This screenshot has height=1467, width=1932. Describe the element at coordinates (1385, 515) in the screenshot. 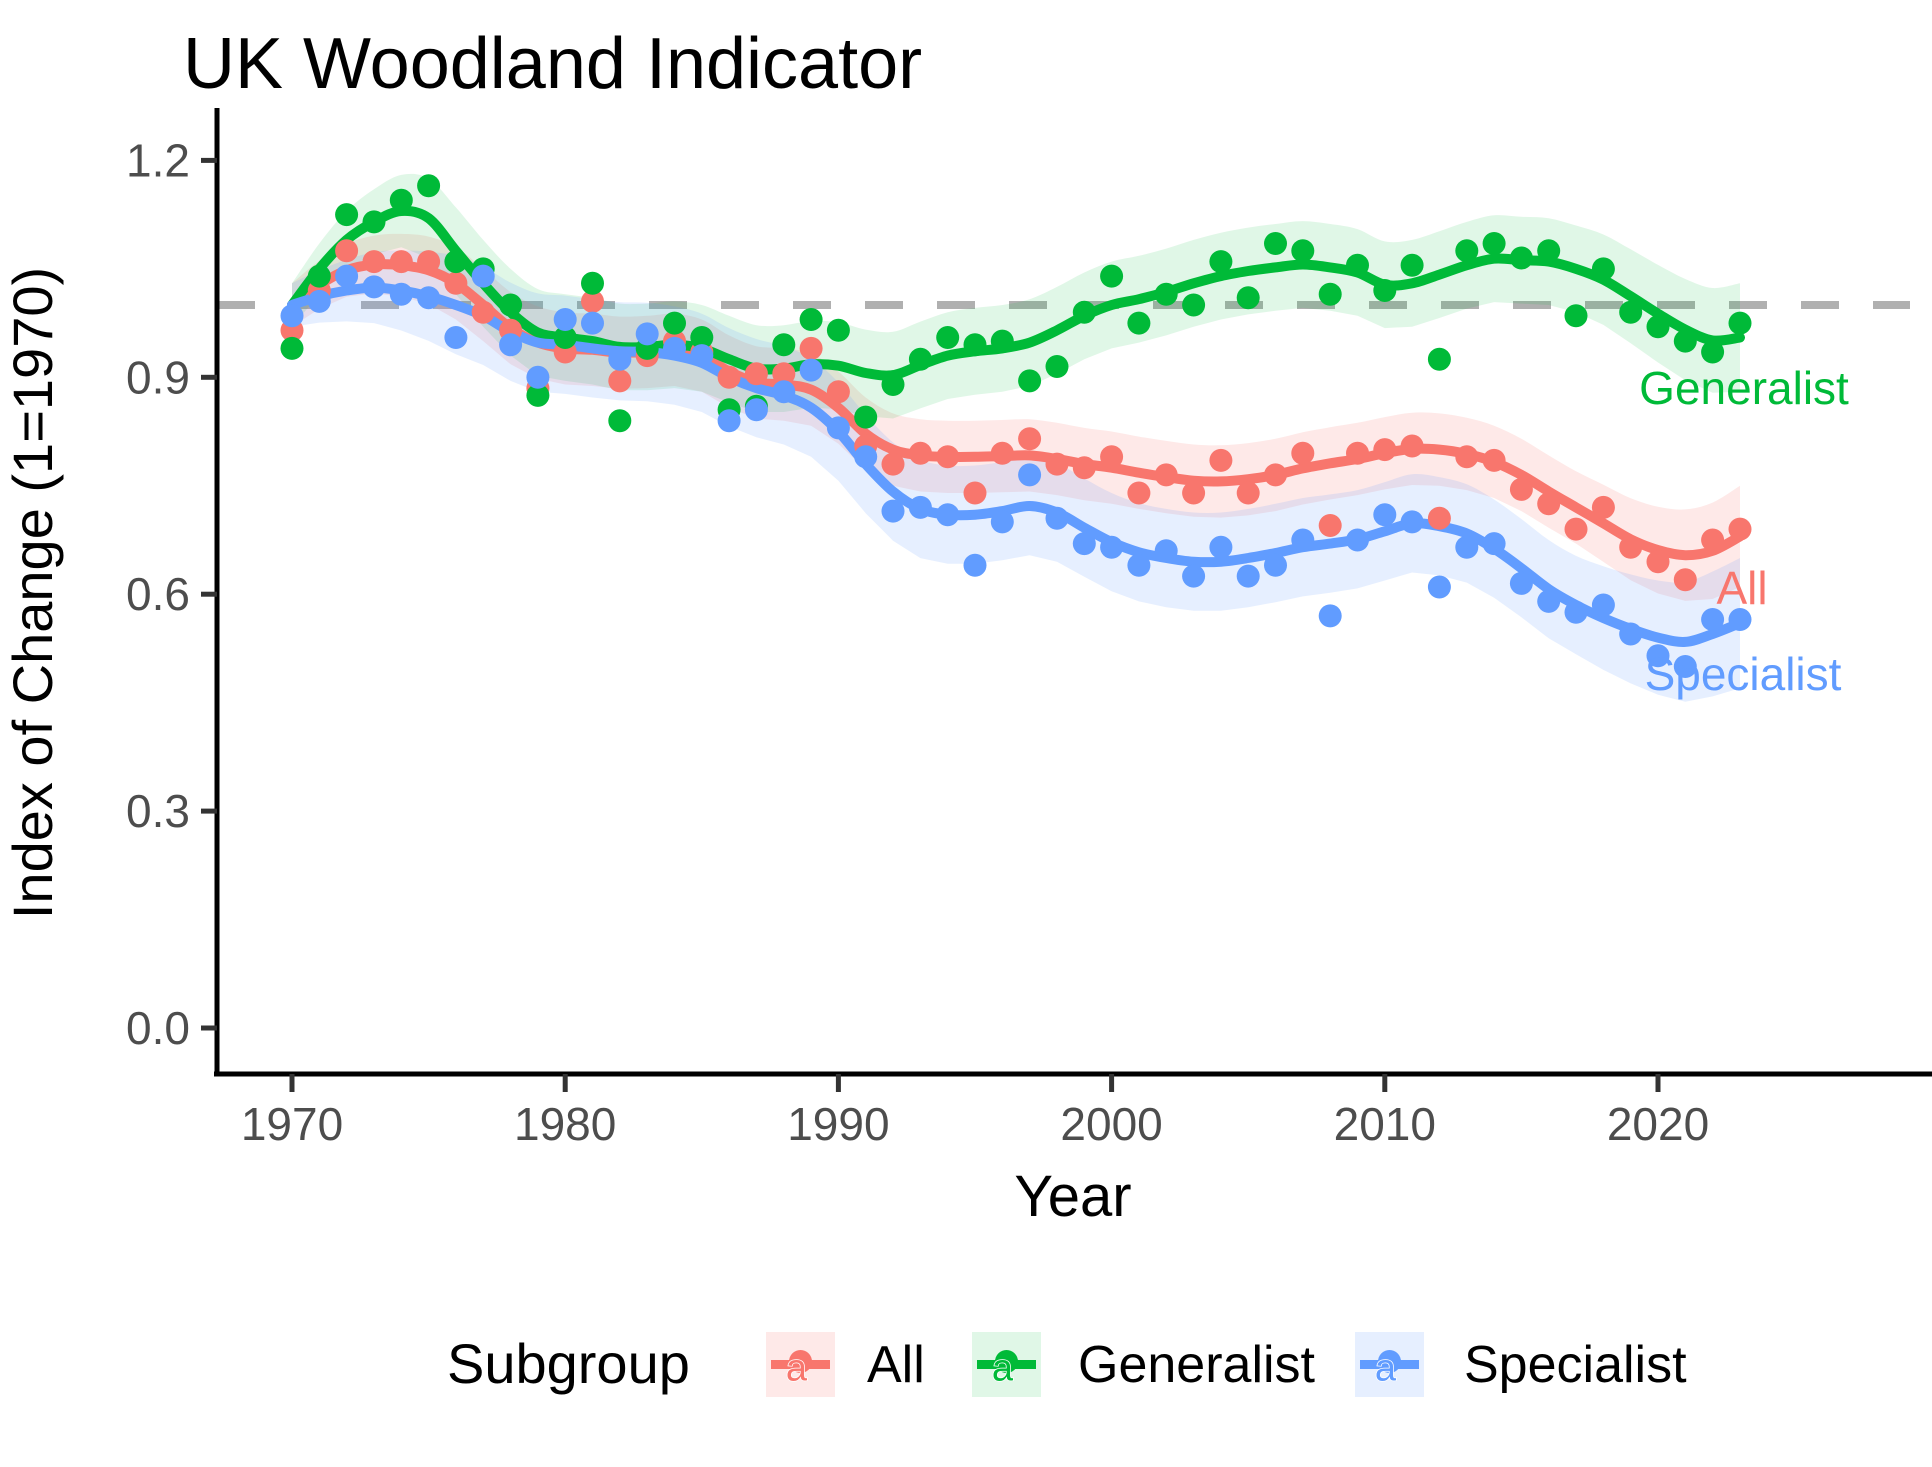

I see `data-point-specialist-2010` at that location.